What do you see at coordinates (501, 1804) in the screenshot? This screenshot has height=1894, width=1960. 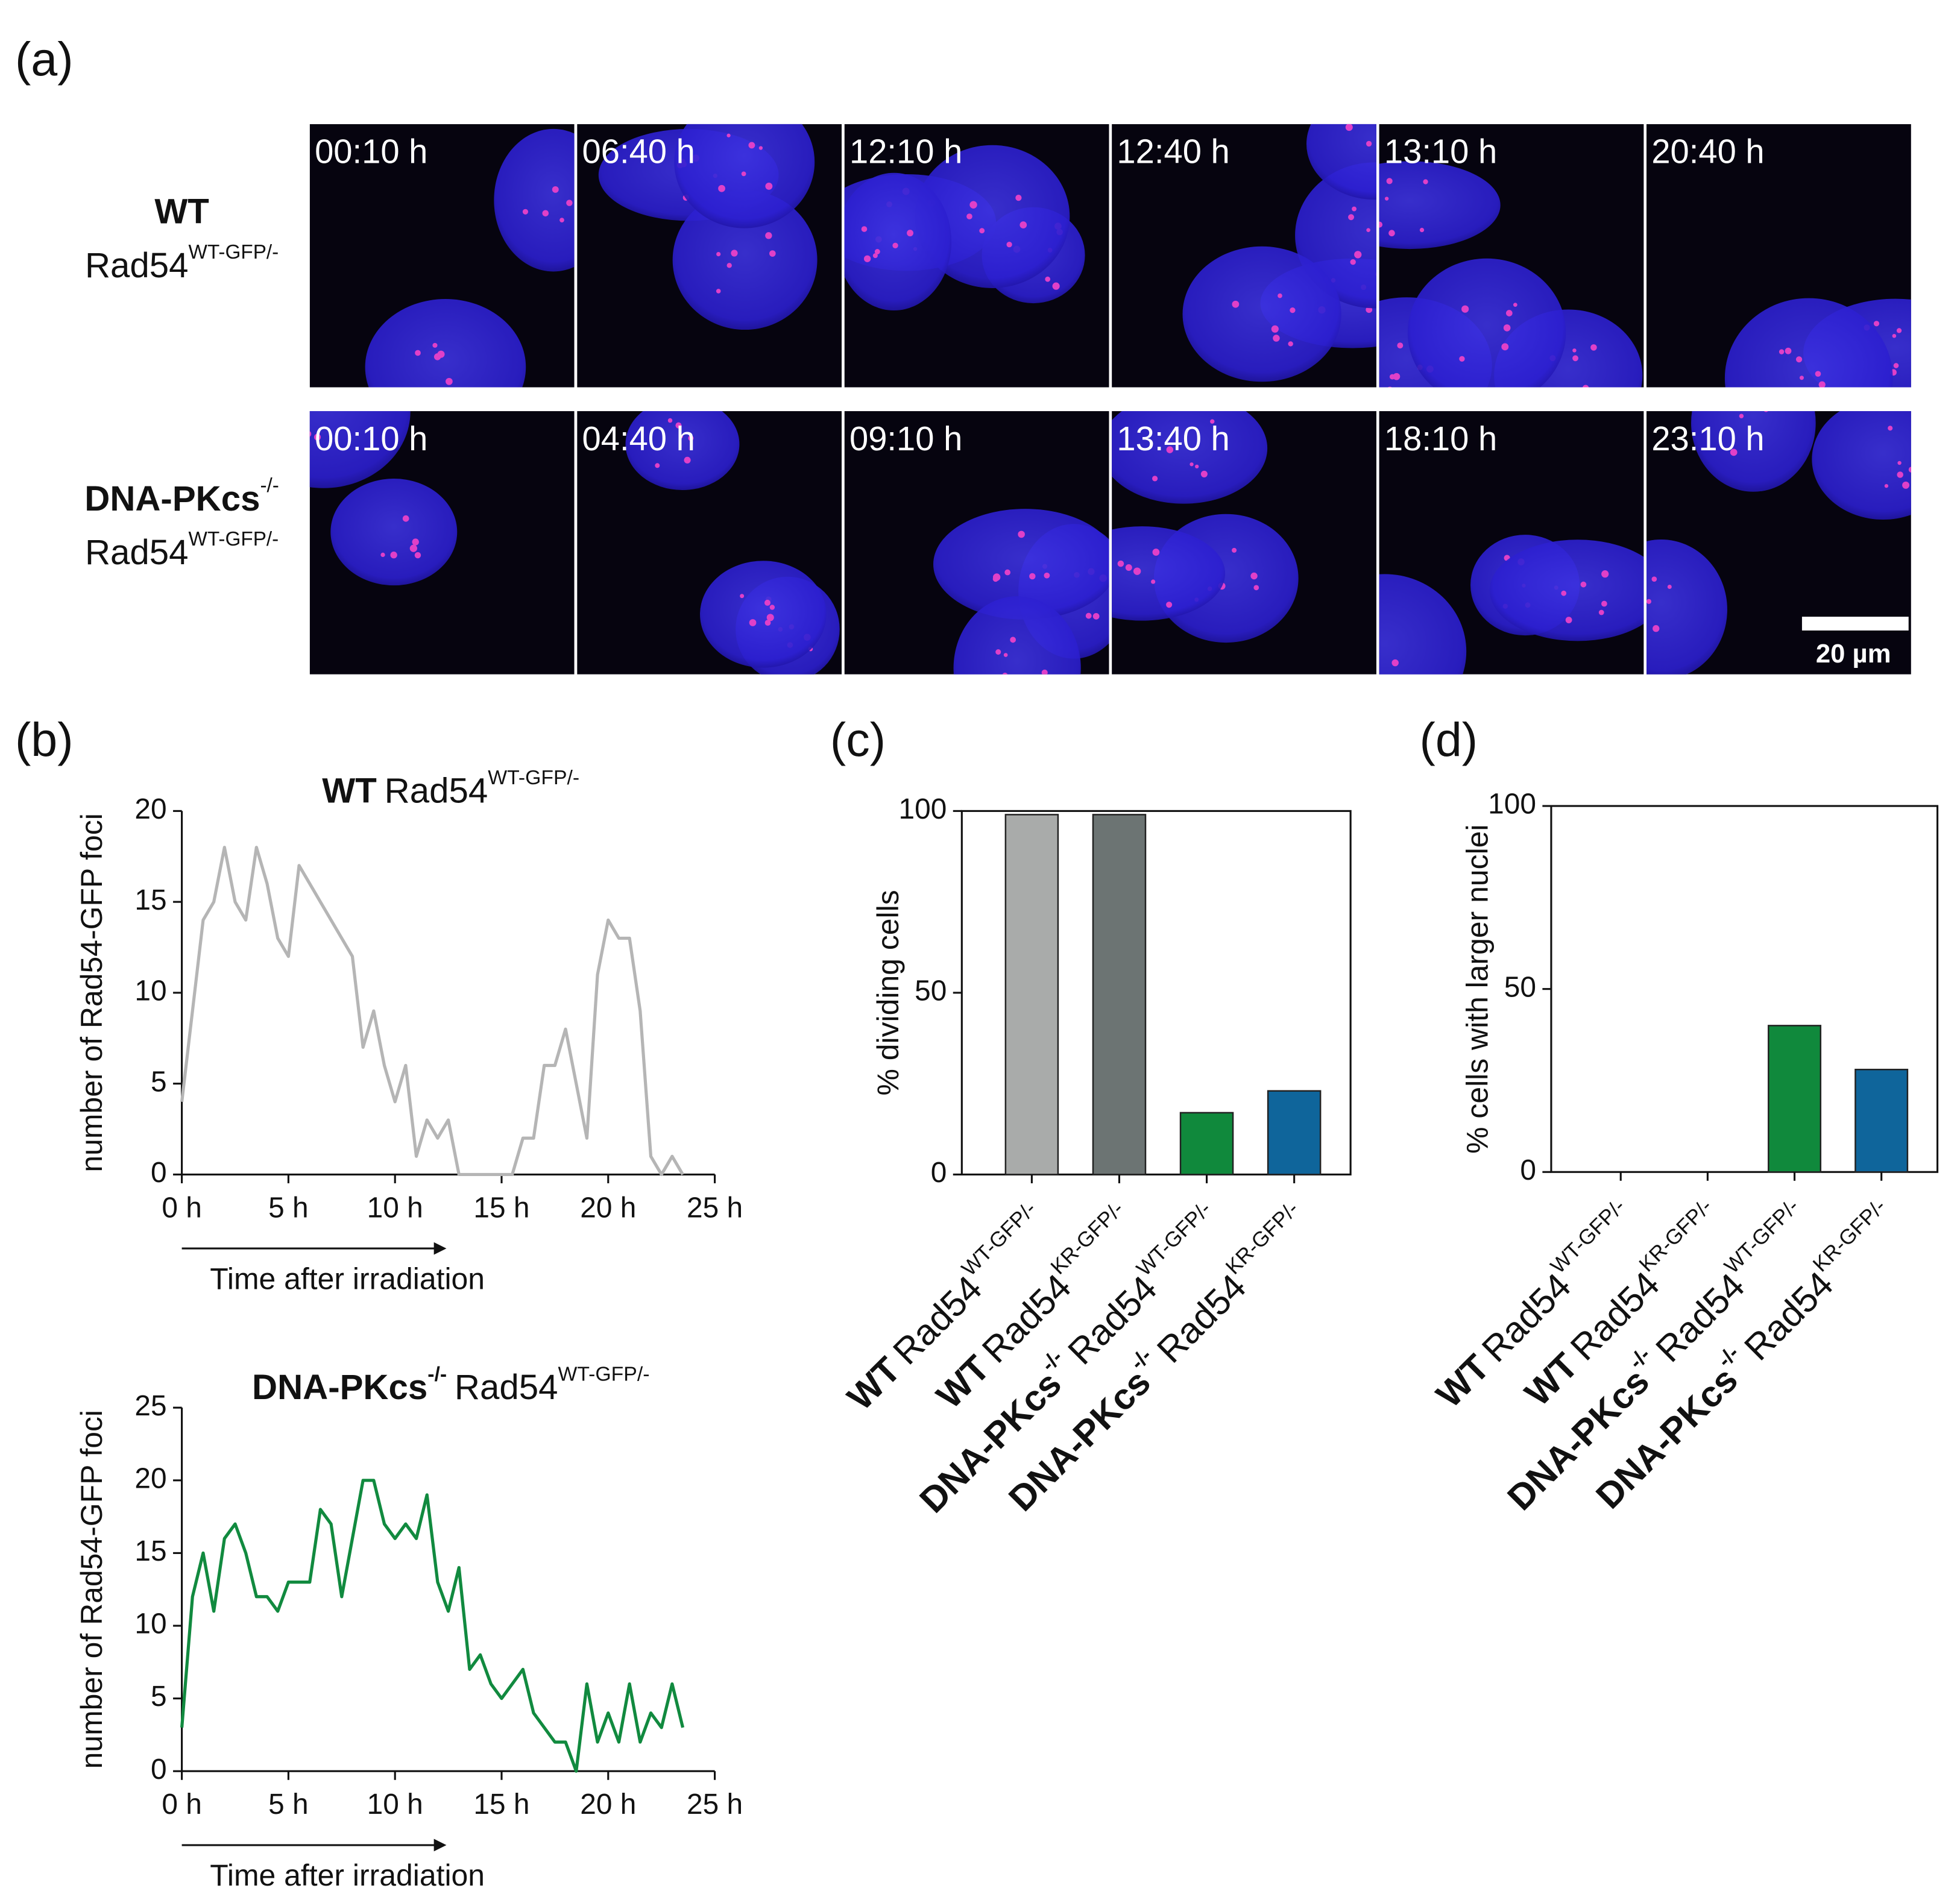 I see `x-tick-label: 15 h` at bounding box center [501, 1804].